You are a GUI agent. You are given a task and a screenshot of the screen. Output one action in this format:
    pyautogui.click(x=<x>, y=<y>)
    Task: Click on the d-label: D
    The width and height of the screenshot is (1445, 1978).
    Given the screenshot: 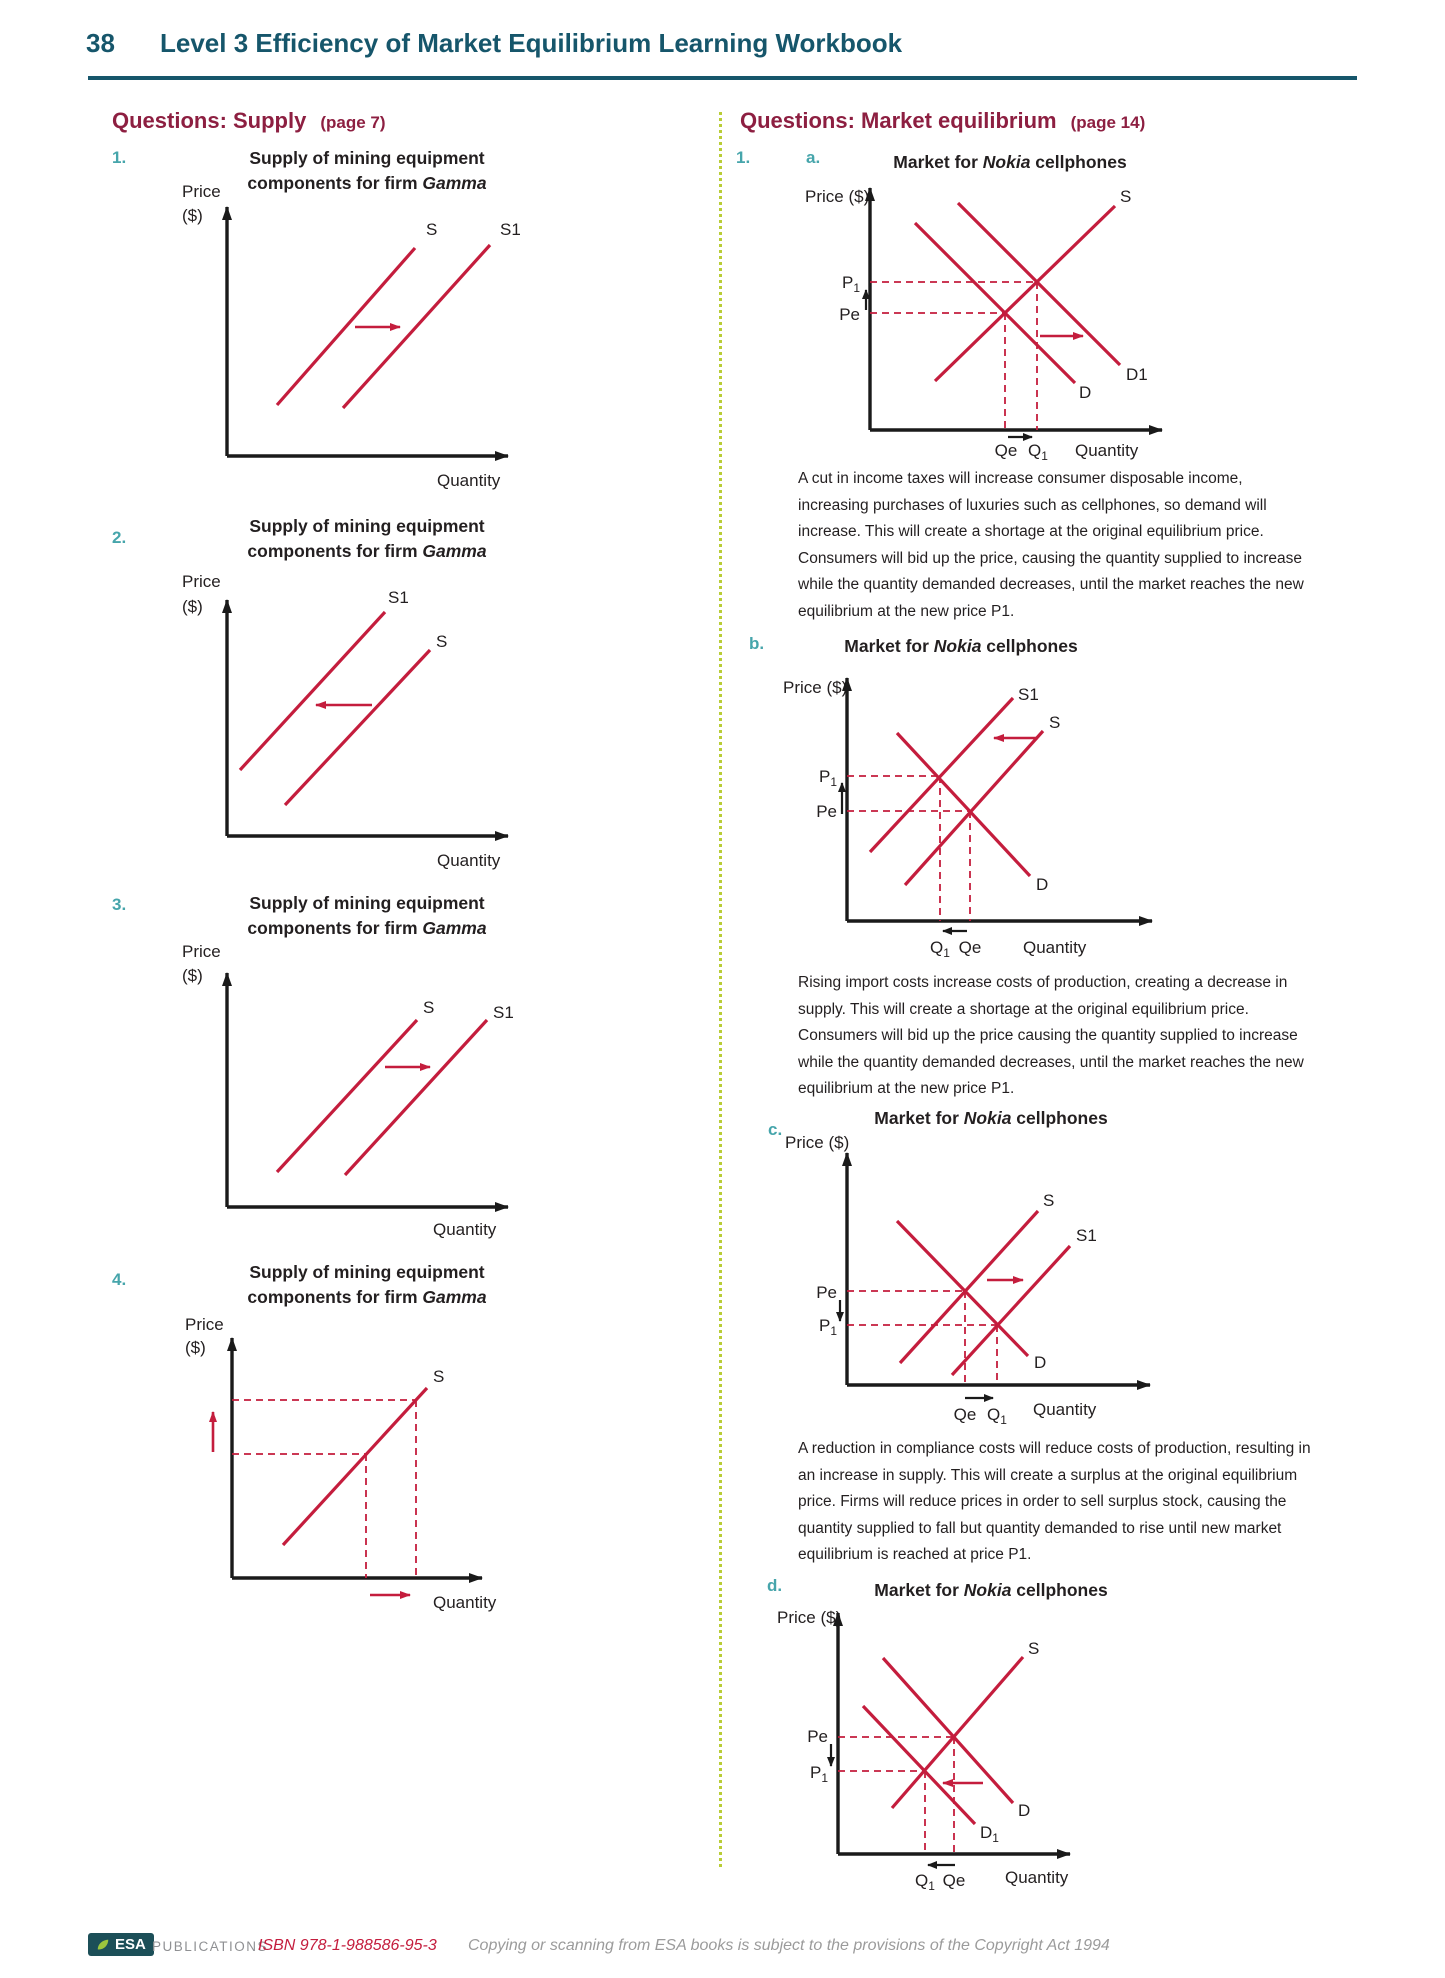 What is the action you would take?
    pyautogui.click(x=1040, y=1362)
    